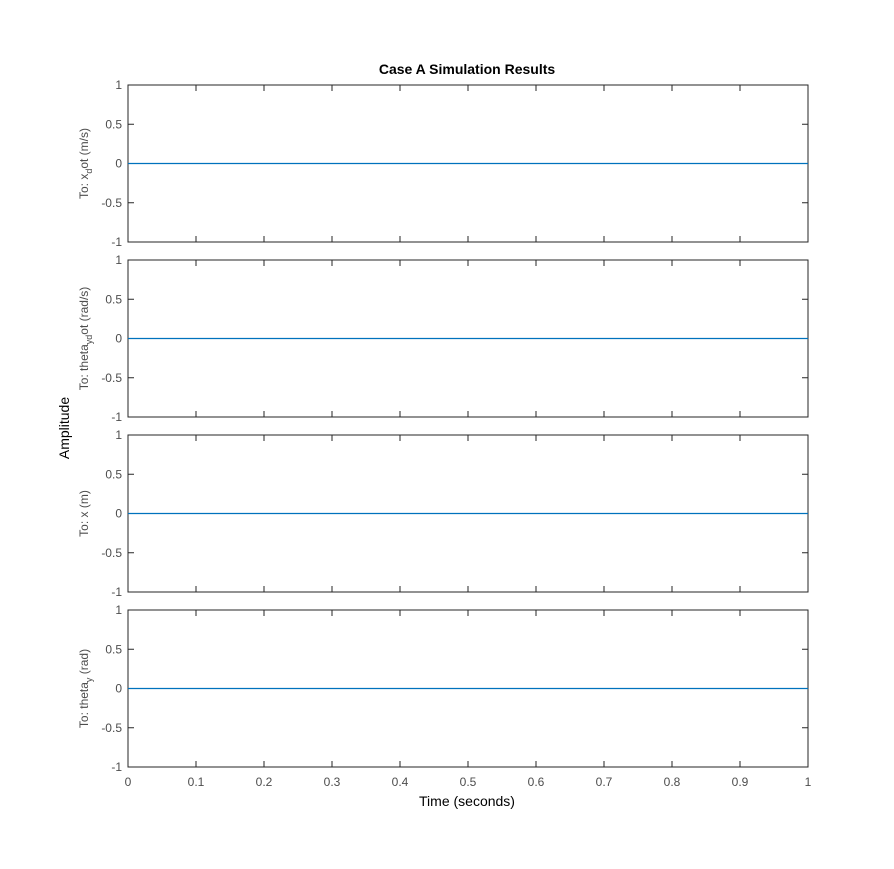  Describe the element at coordinates (468, 782) in the screenshot. I see `x-tick-label: 0.5` at that location.